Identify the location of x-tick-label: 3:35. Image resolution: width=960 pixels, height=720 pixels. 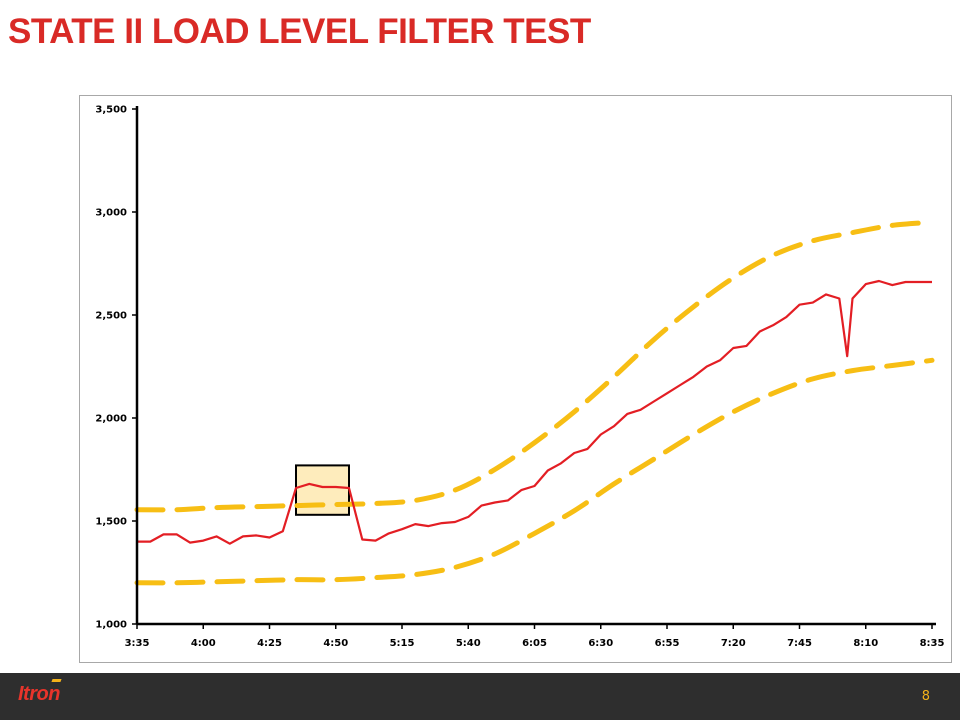
(137, 643).